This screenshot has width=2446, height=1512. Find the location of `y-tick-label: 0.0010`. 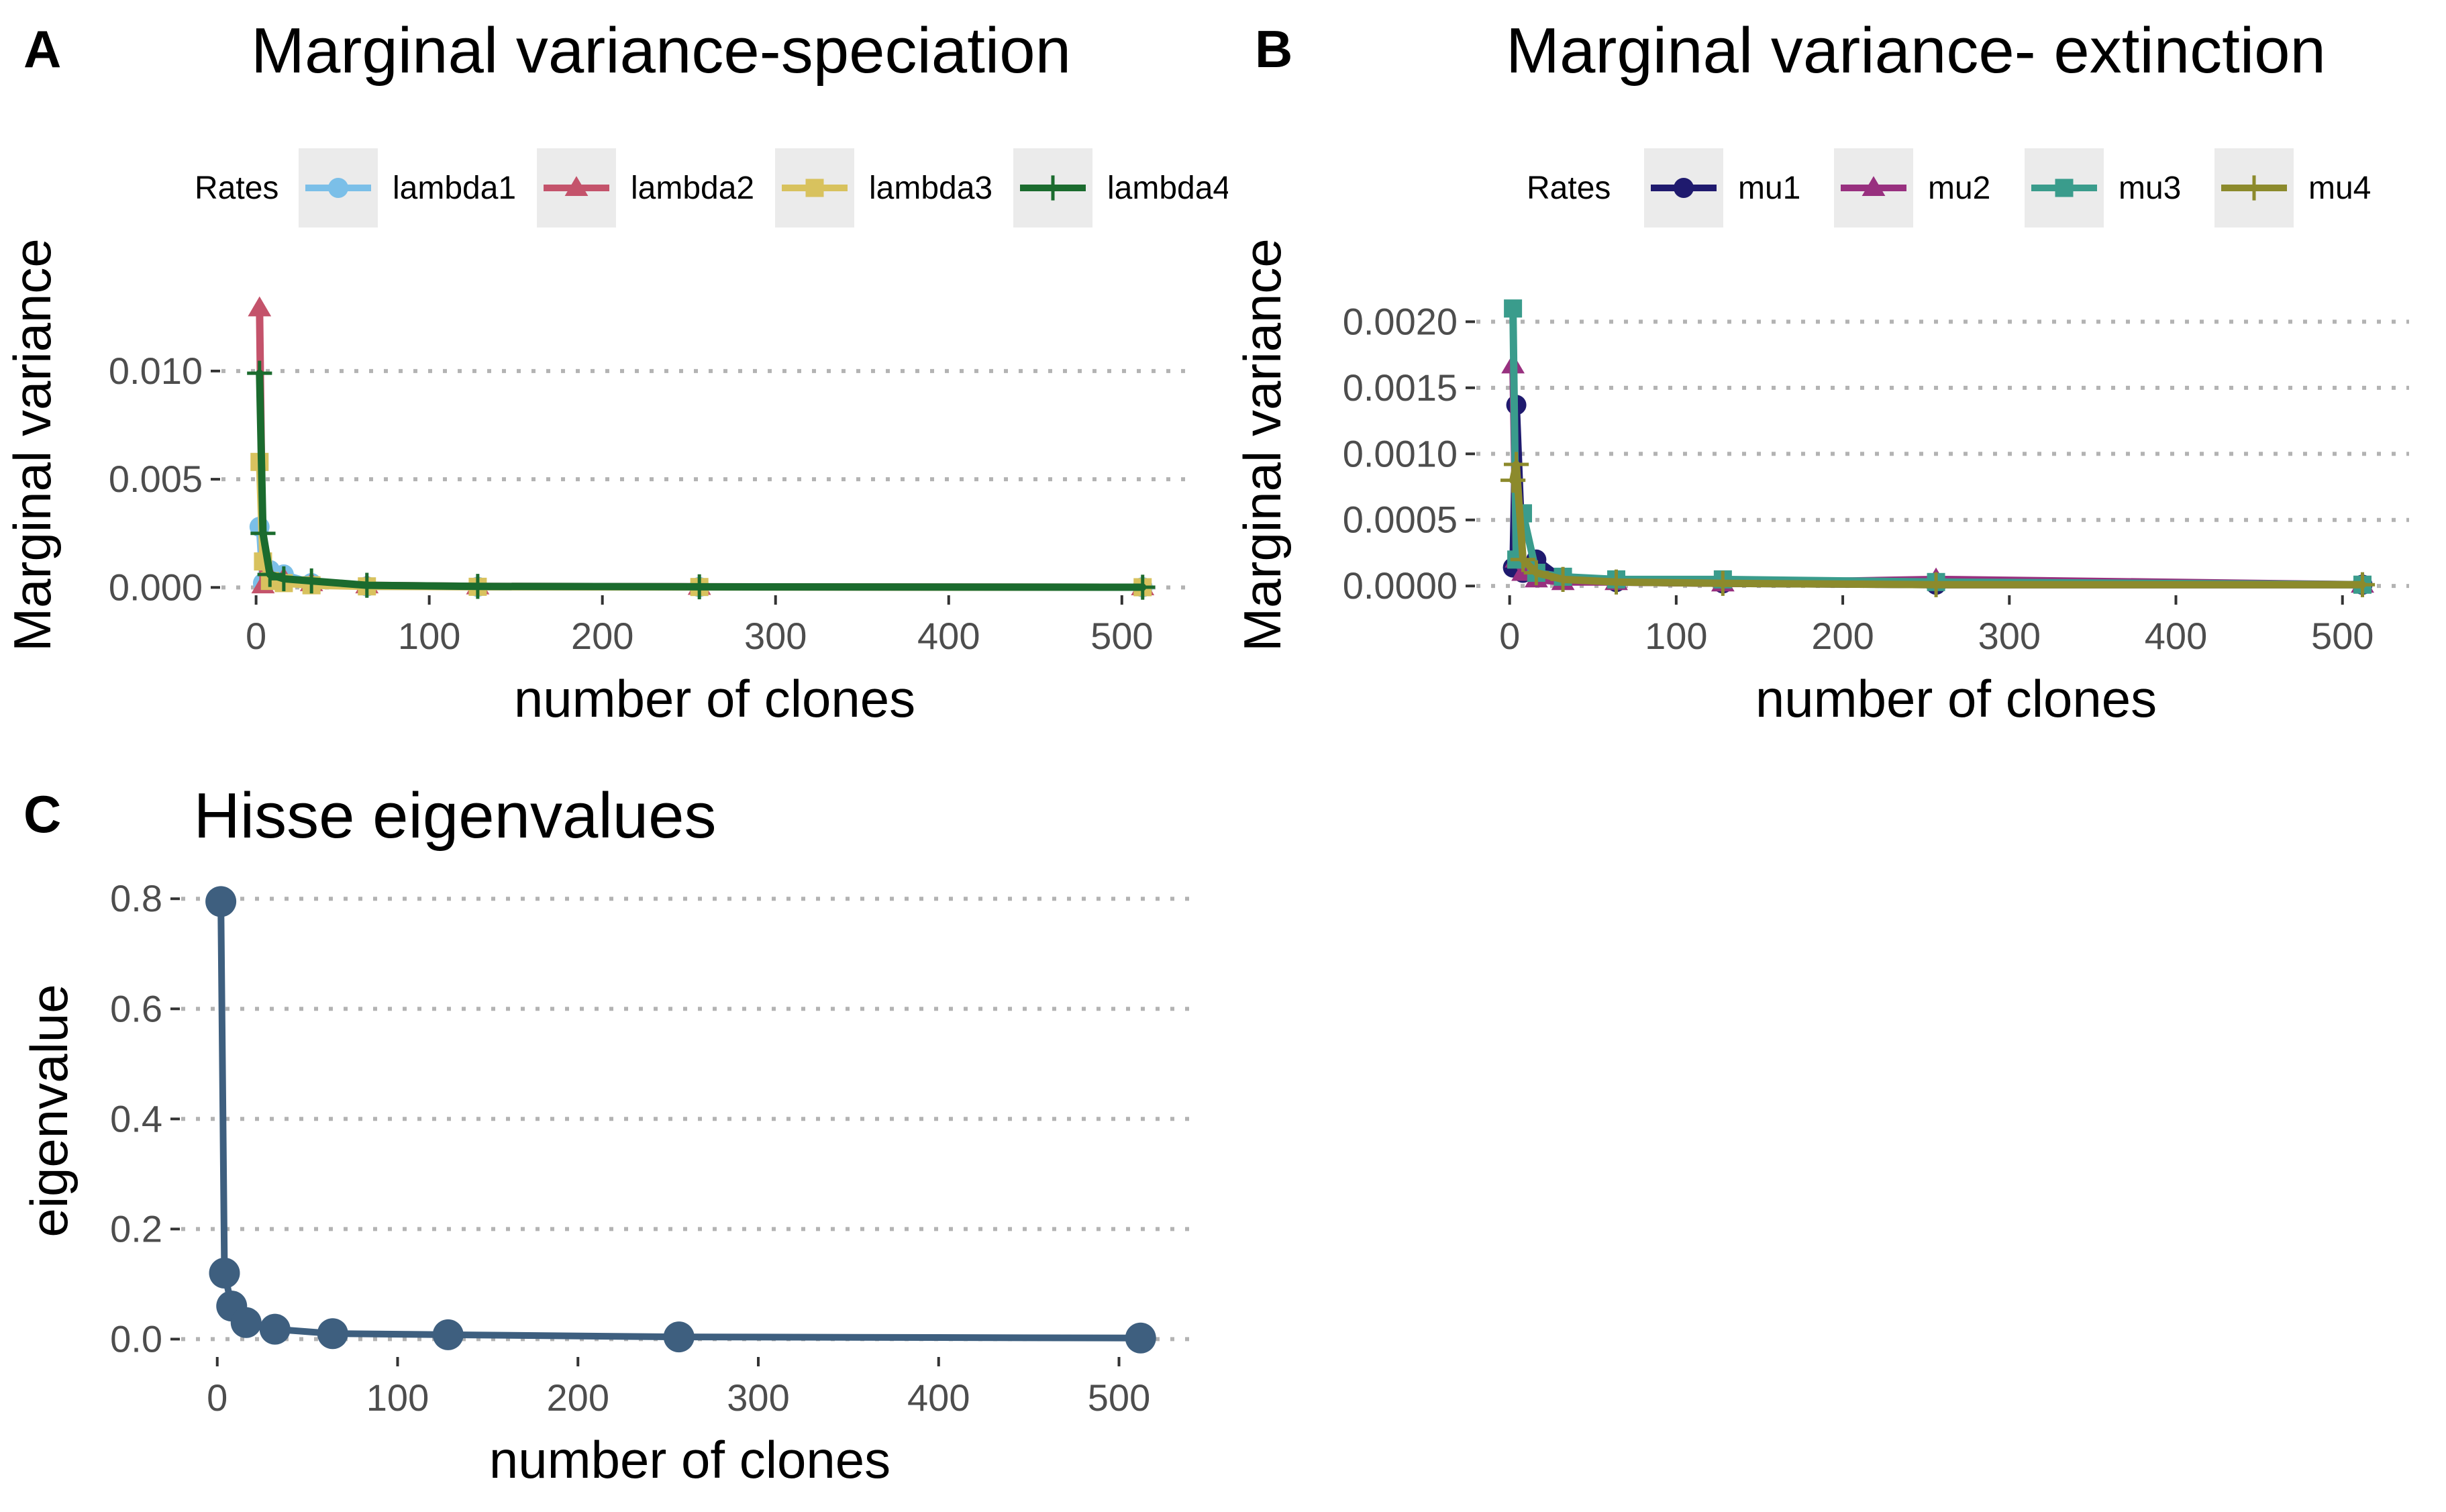

y-tick-label: 0.0010 is located at coordinates (1400, 453).